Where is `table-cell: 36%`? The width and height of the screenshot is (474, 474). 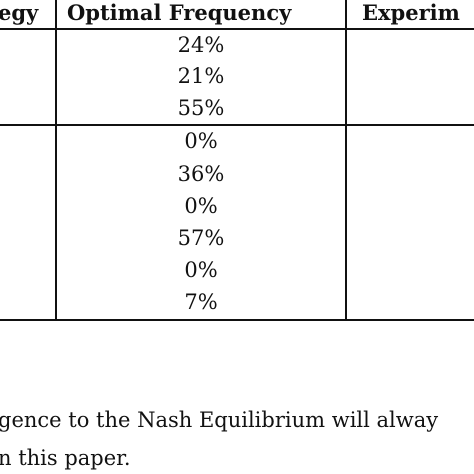
table-cell: 36% is located at coordinates (201, 174).